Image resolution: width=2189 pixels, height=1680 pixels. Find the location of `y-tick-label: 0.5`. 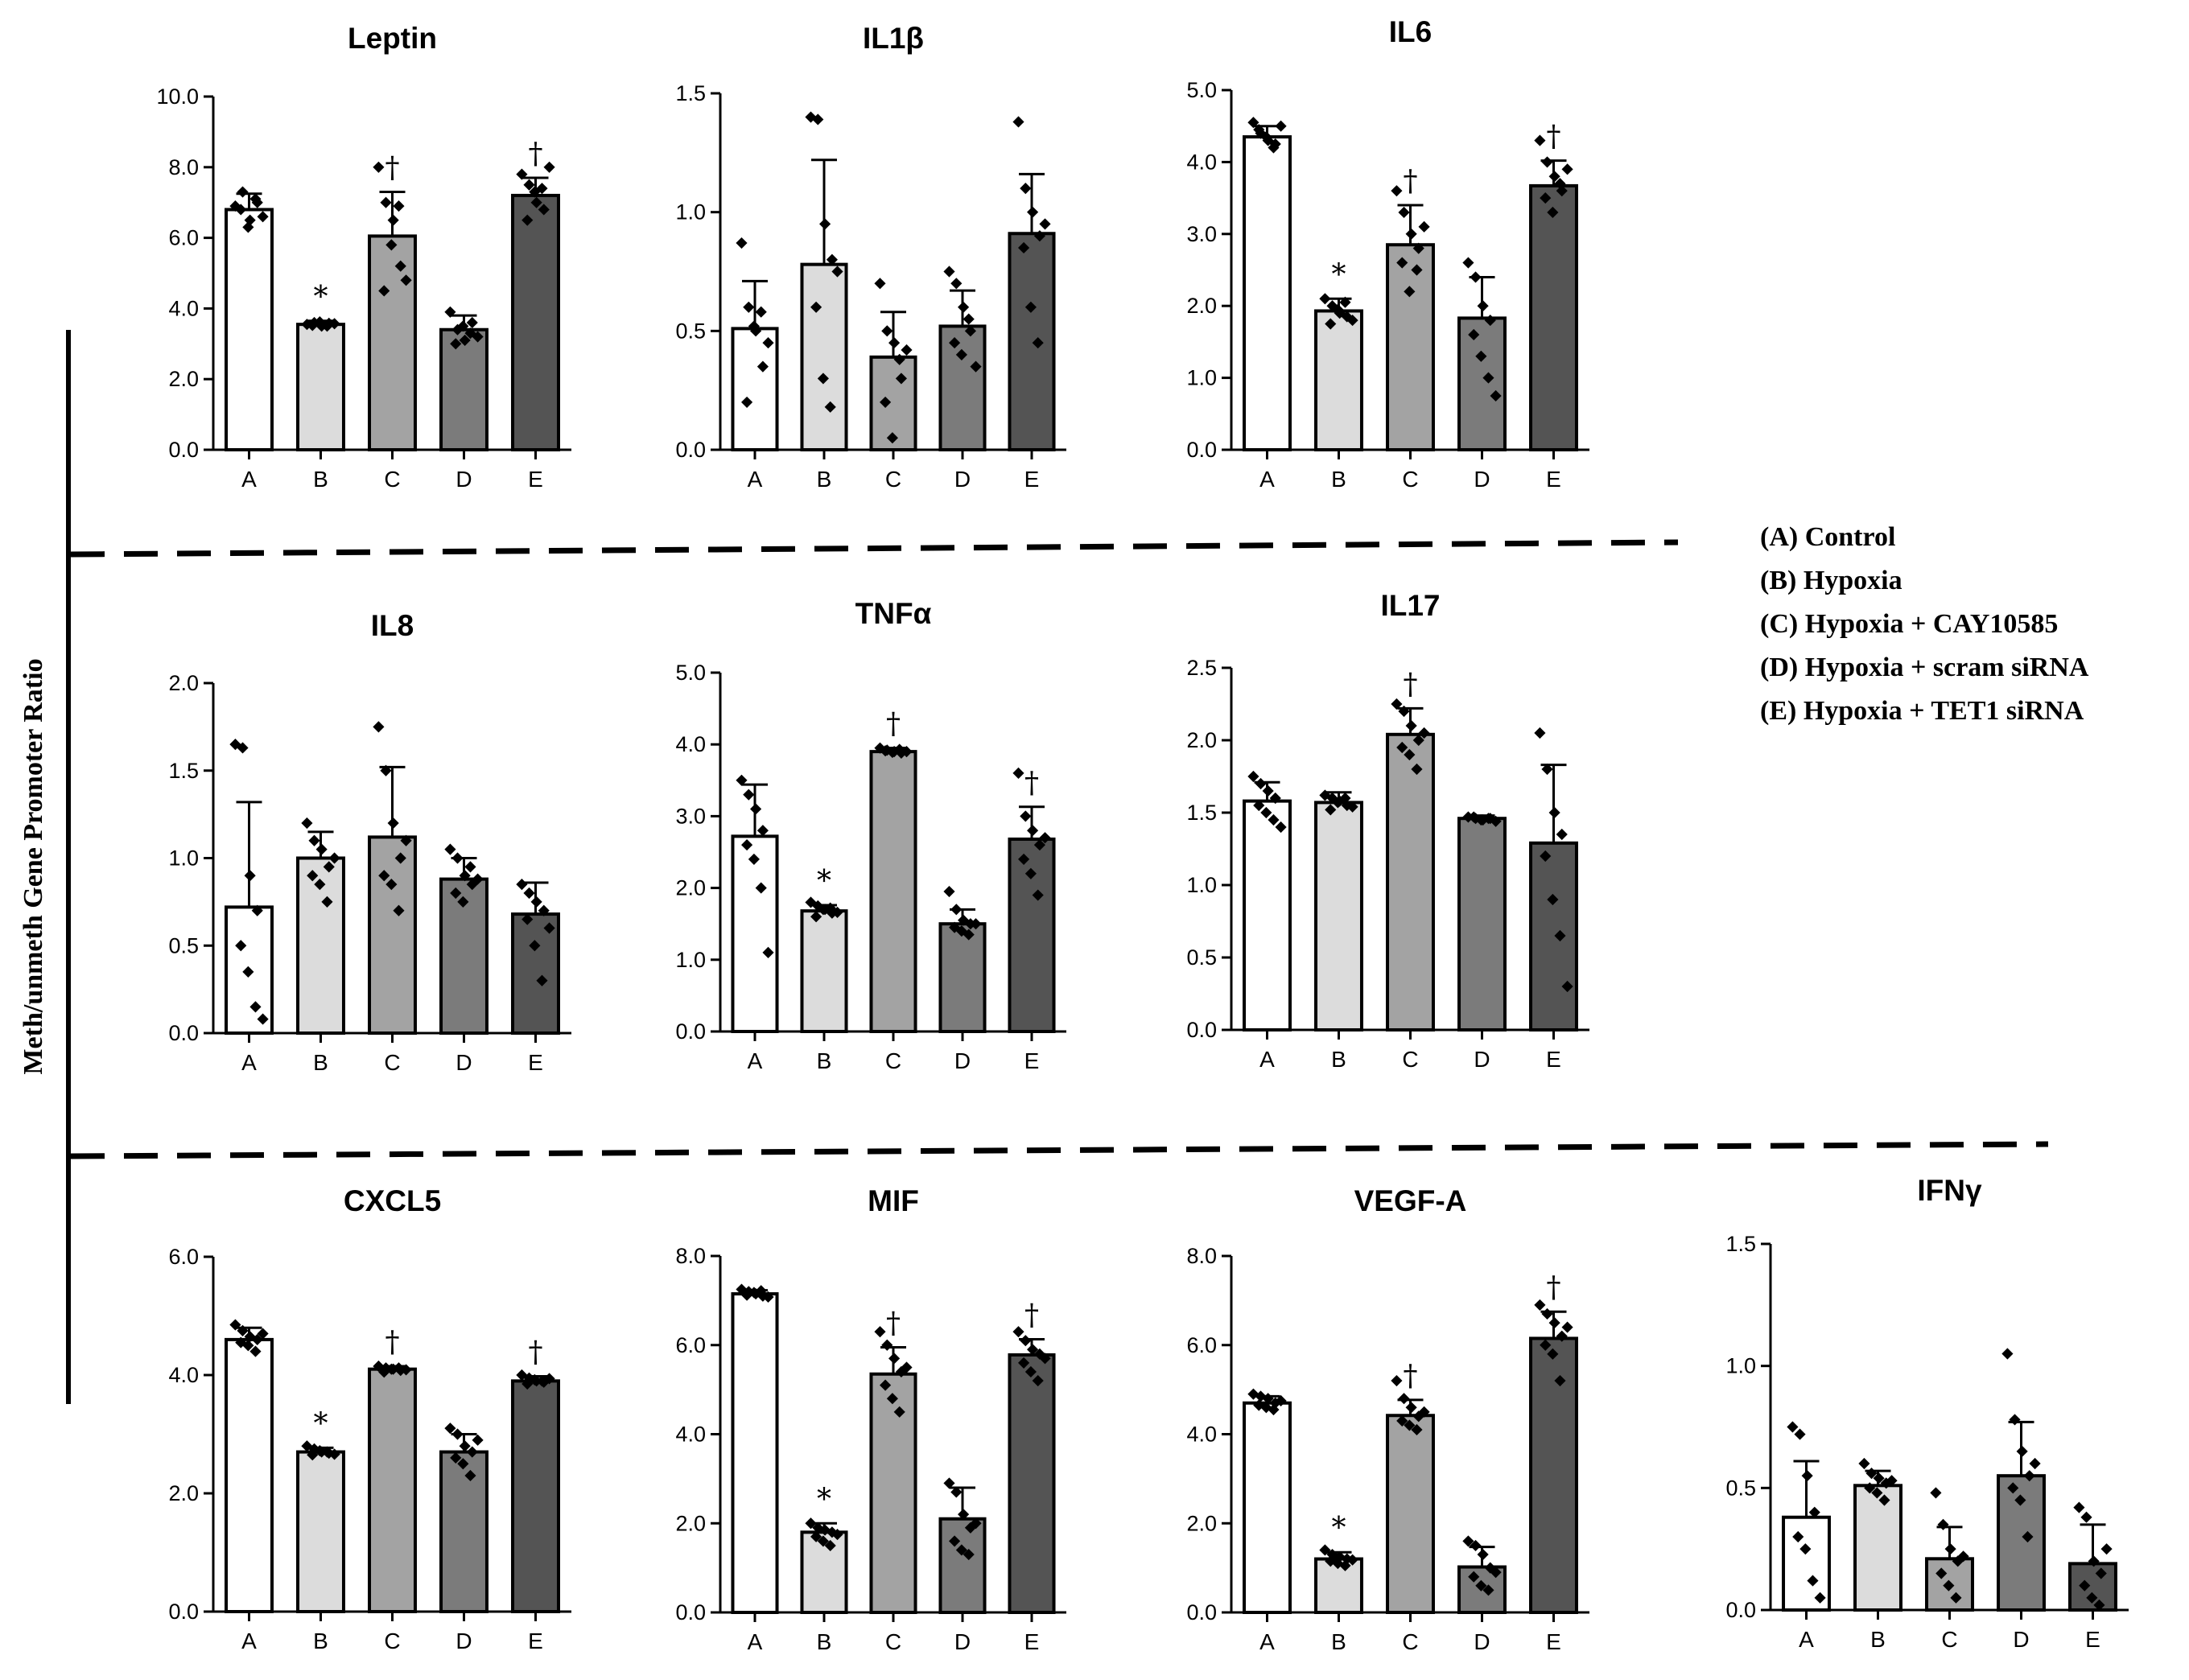

y-tick-label: 0.5 is located at coordinates (183, 945).